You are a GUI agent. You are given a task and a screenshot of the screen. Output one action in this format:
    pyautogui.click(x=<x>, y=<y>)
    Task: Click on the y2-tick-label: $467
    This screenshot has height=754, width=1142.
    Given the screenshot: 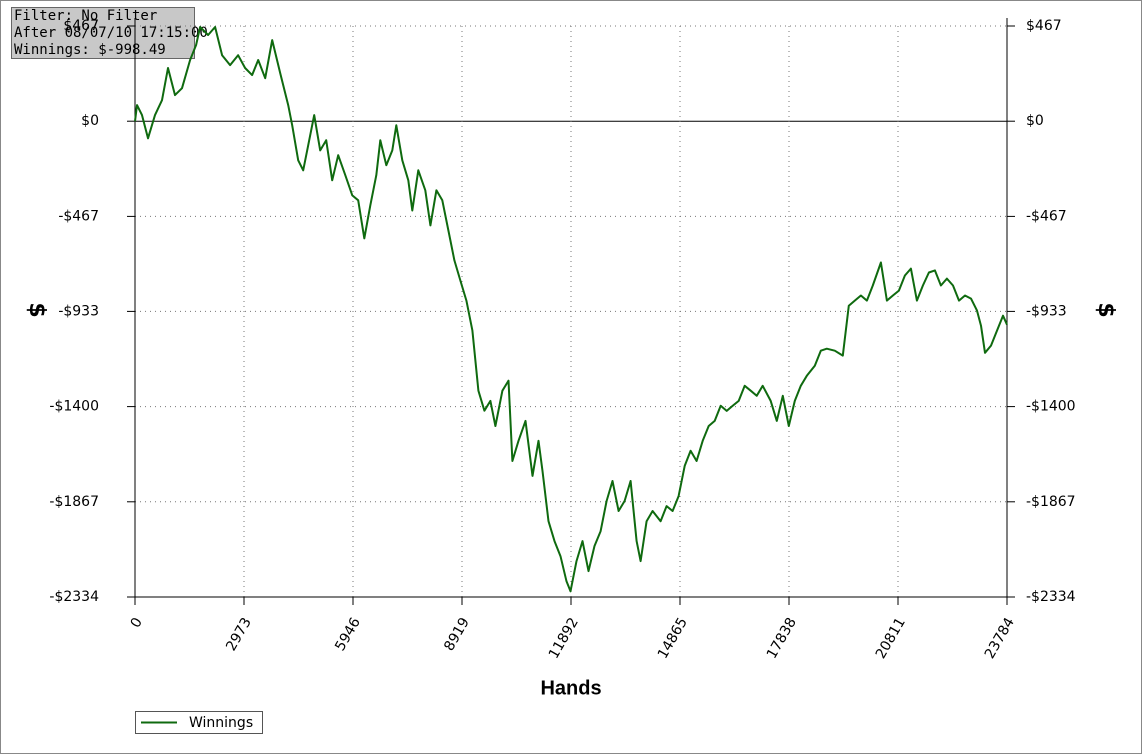 What is the action you would take?
    pyautogui.click(x=1044, y=26)
    